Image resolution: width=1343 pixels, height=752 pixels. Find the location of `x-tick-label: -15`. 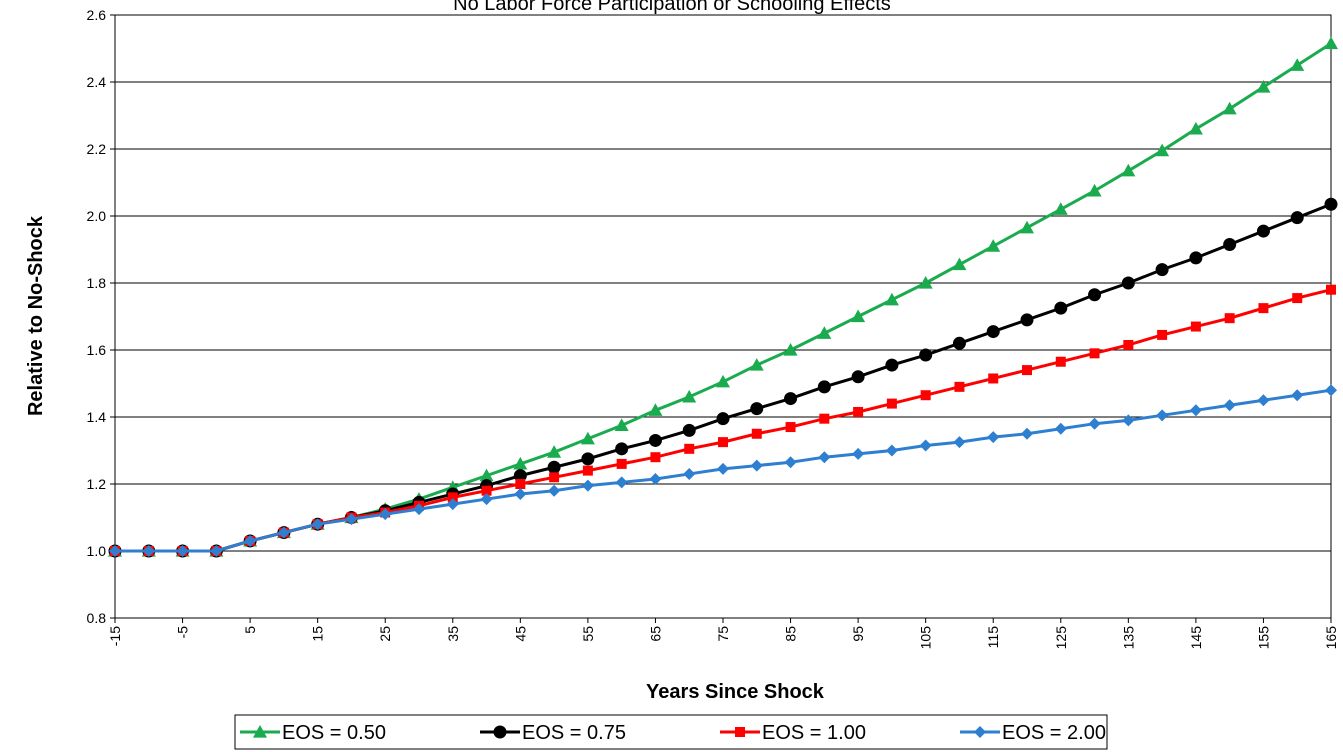

x-tick-label: -15 is located at coordinates (115, 636).